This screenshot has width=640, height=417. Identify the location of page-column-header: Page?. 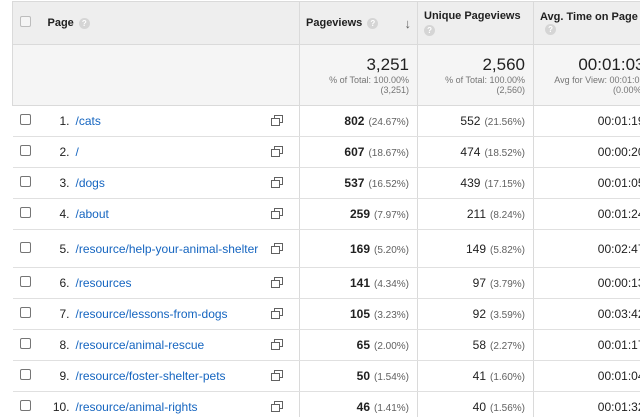
(168, 23).